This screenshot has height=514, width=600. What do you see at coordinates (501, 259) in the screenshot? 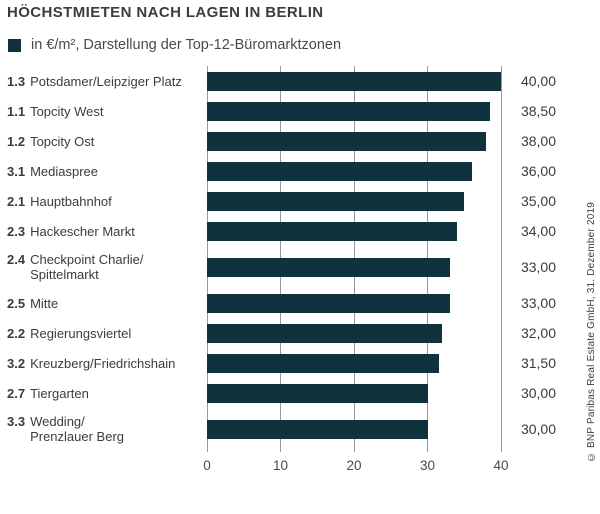
I see `gridline` at bounding box center [501, 259].